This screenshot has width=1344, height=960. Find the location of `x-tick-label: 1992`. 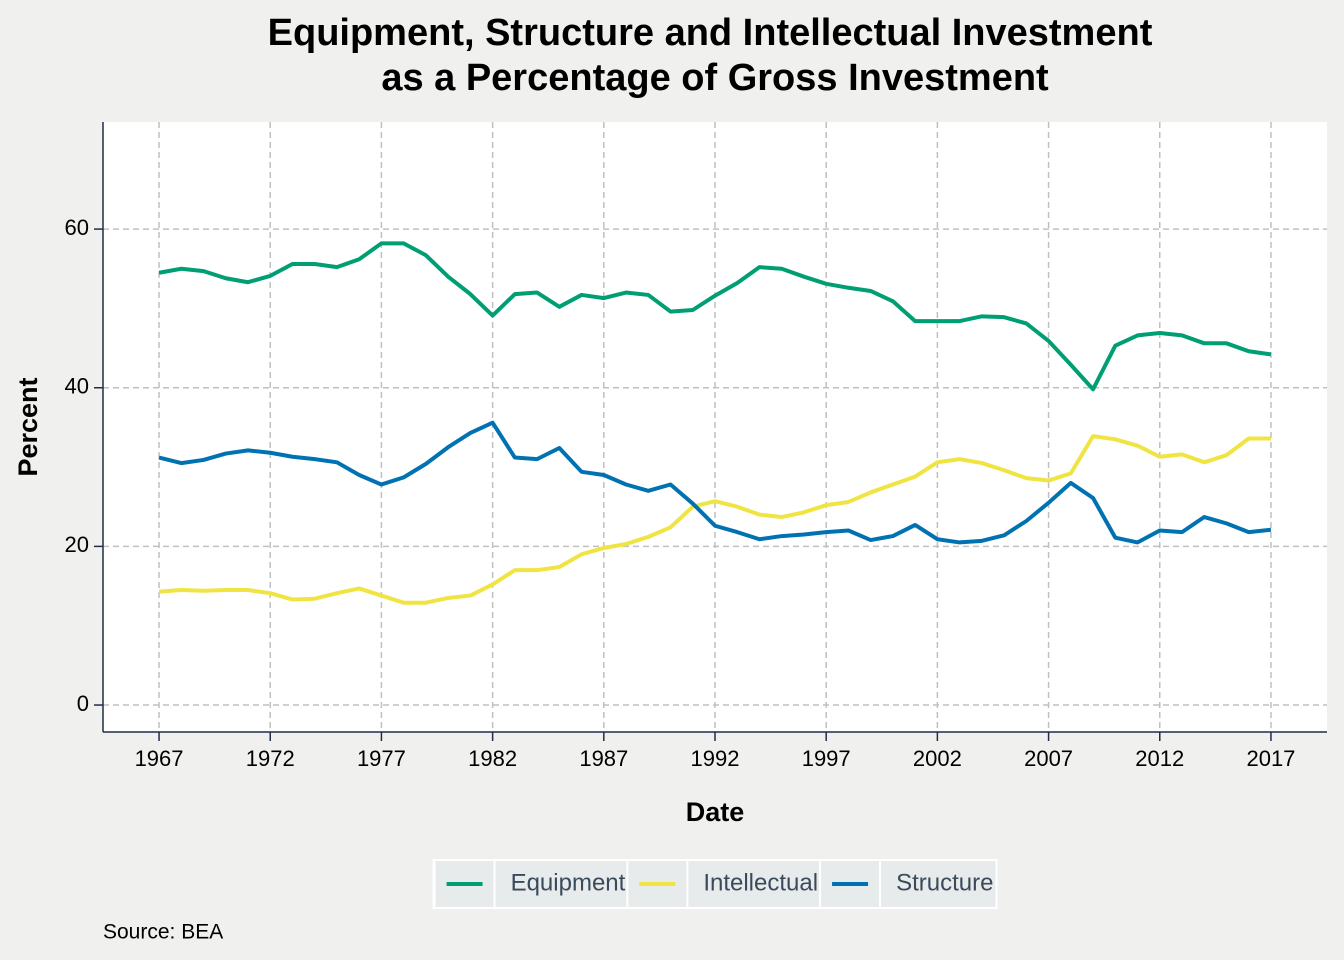

x-tick-label: 1992 is located at coordinates (715, 758).